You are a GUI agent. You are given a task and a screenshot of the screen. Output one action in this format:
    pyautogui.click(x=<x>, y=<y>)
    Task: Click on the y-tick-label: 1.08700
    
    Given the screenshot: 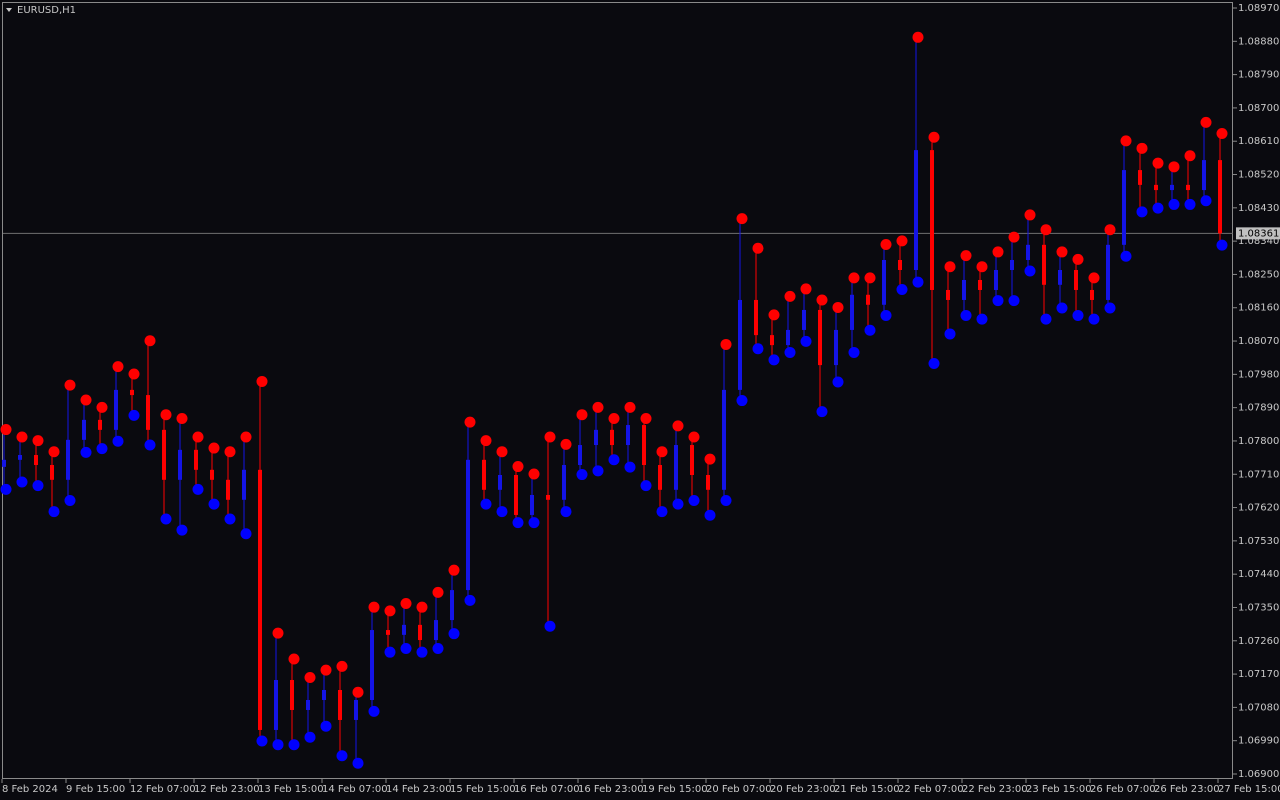 What is the action you would take?
    pyautogui.click(x=1258, y=108)
    